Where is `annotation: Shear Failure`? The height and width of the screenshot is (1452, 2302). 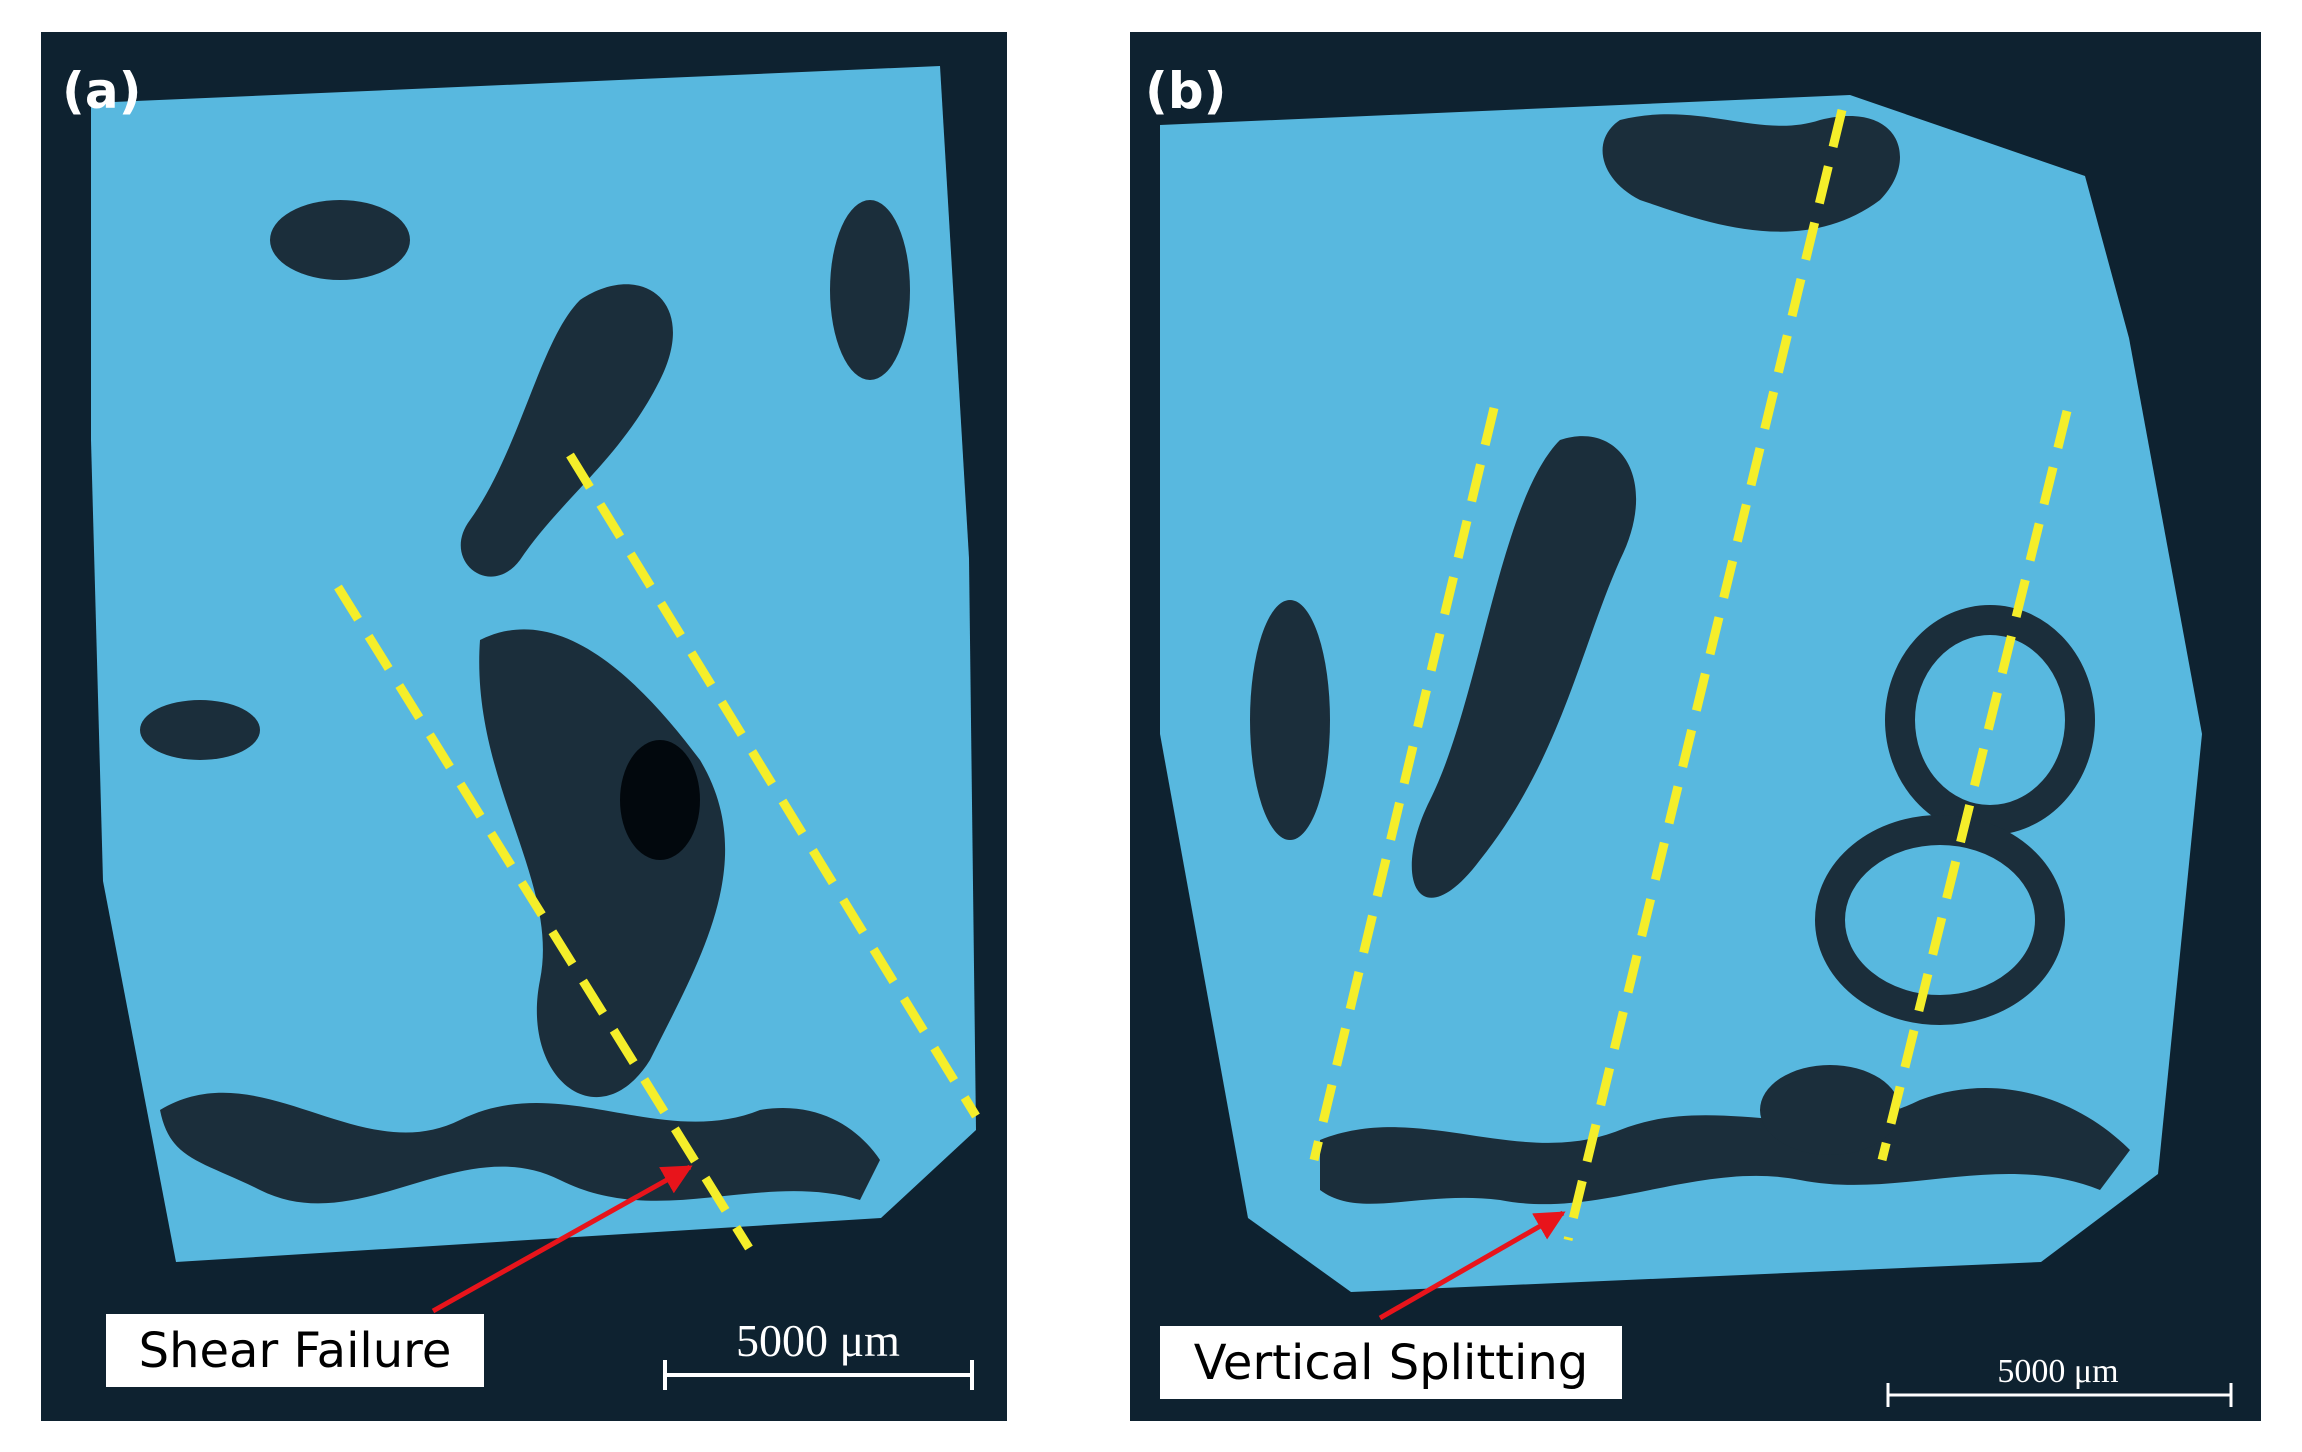 annotation: Shear Failure is located at coordinates (295, 1351).